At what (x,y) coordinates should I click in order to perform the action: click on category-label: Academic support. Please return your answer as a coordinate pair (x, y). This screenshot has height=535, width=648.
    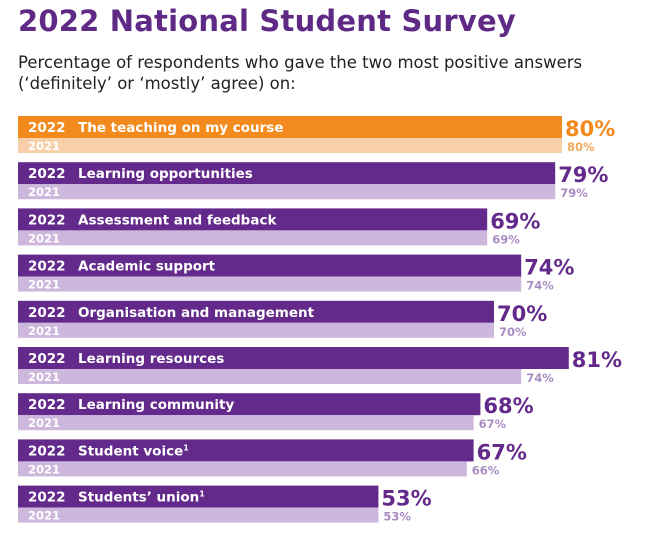
    Looking at the image, I should click on (147, 267).